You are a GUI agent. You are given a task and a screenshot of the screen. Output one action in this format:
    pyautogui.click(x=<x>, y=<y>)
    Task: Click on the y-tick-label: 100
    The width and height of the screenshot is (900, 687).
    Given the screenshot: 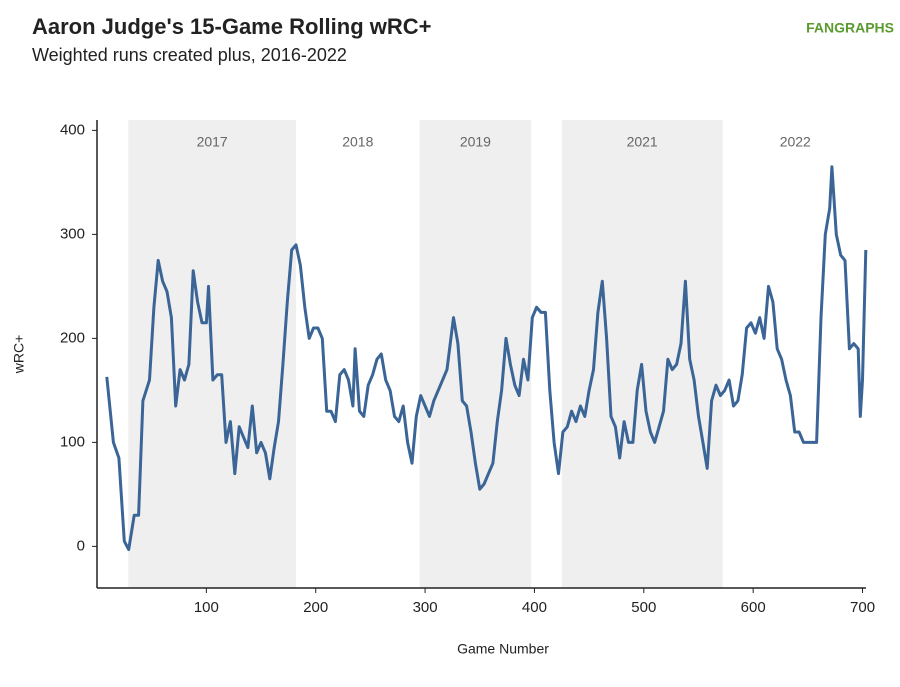 What is the action you would take?
    pyautogui.click(x=72, y=441)
    